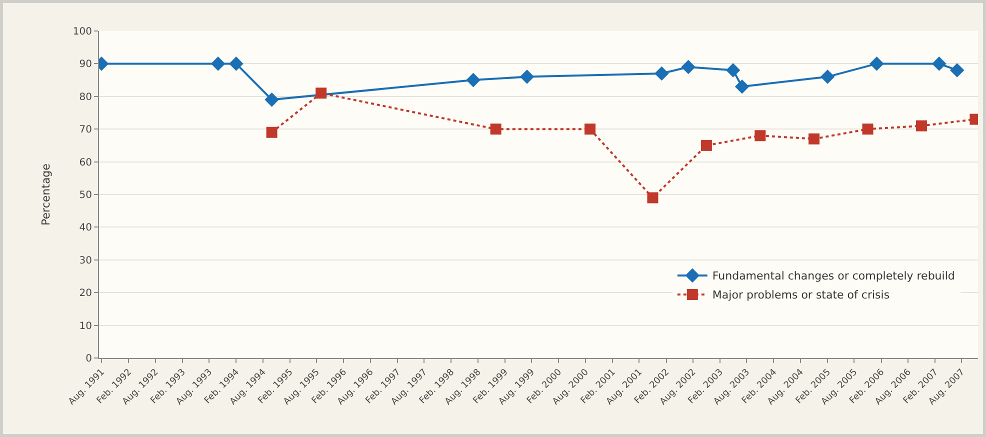 The image size is (986, 437). What do you see at coordinates (85, 260) in the screenshot?
I see `y-tick-label: 30` at bounding box center [85, 260].